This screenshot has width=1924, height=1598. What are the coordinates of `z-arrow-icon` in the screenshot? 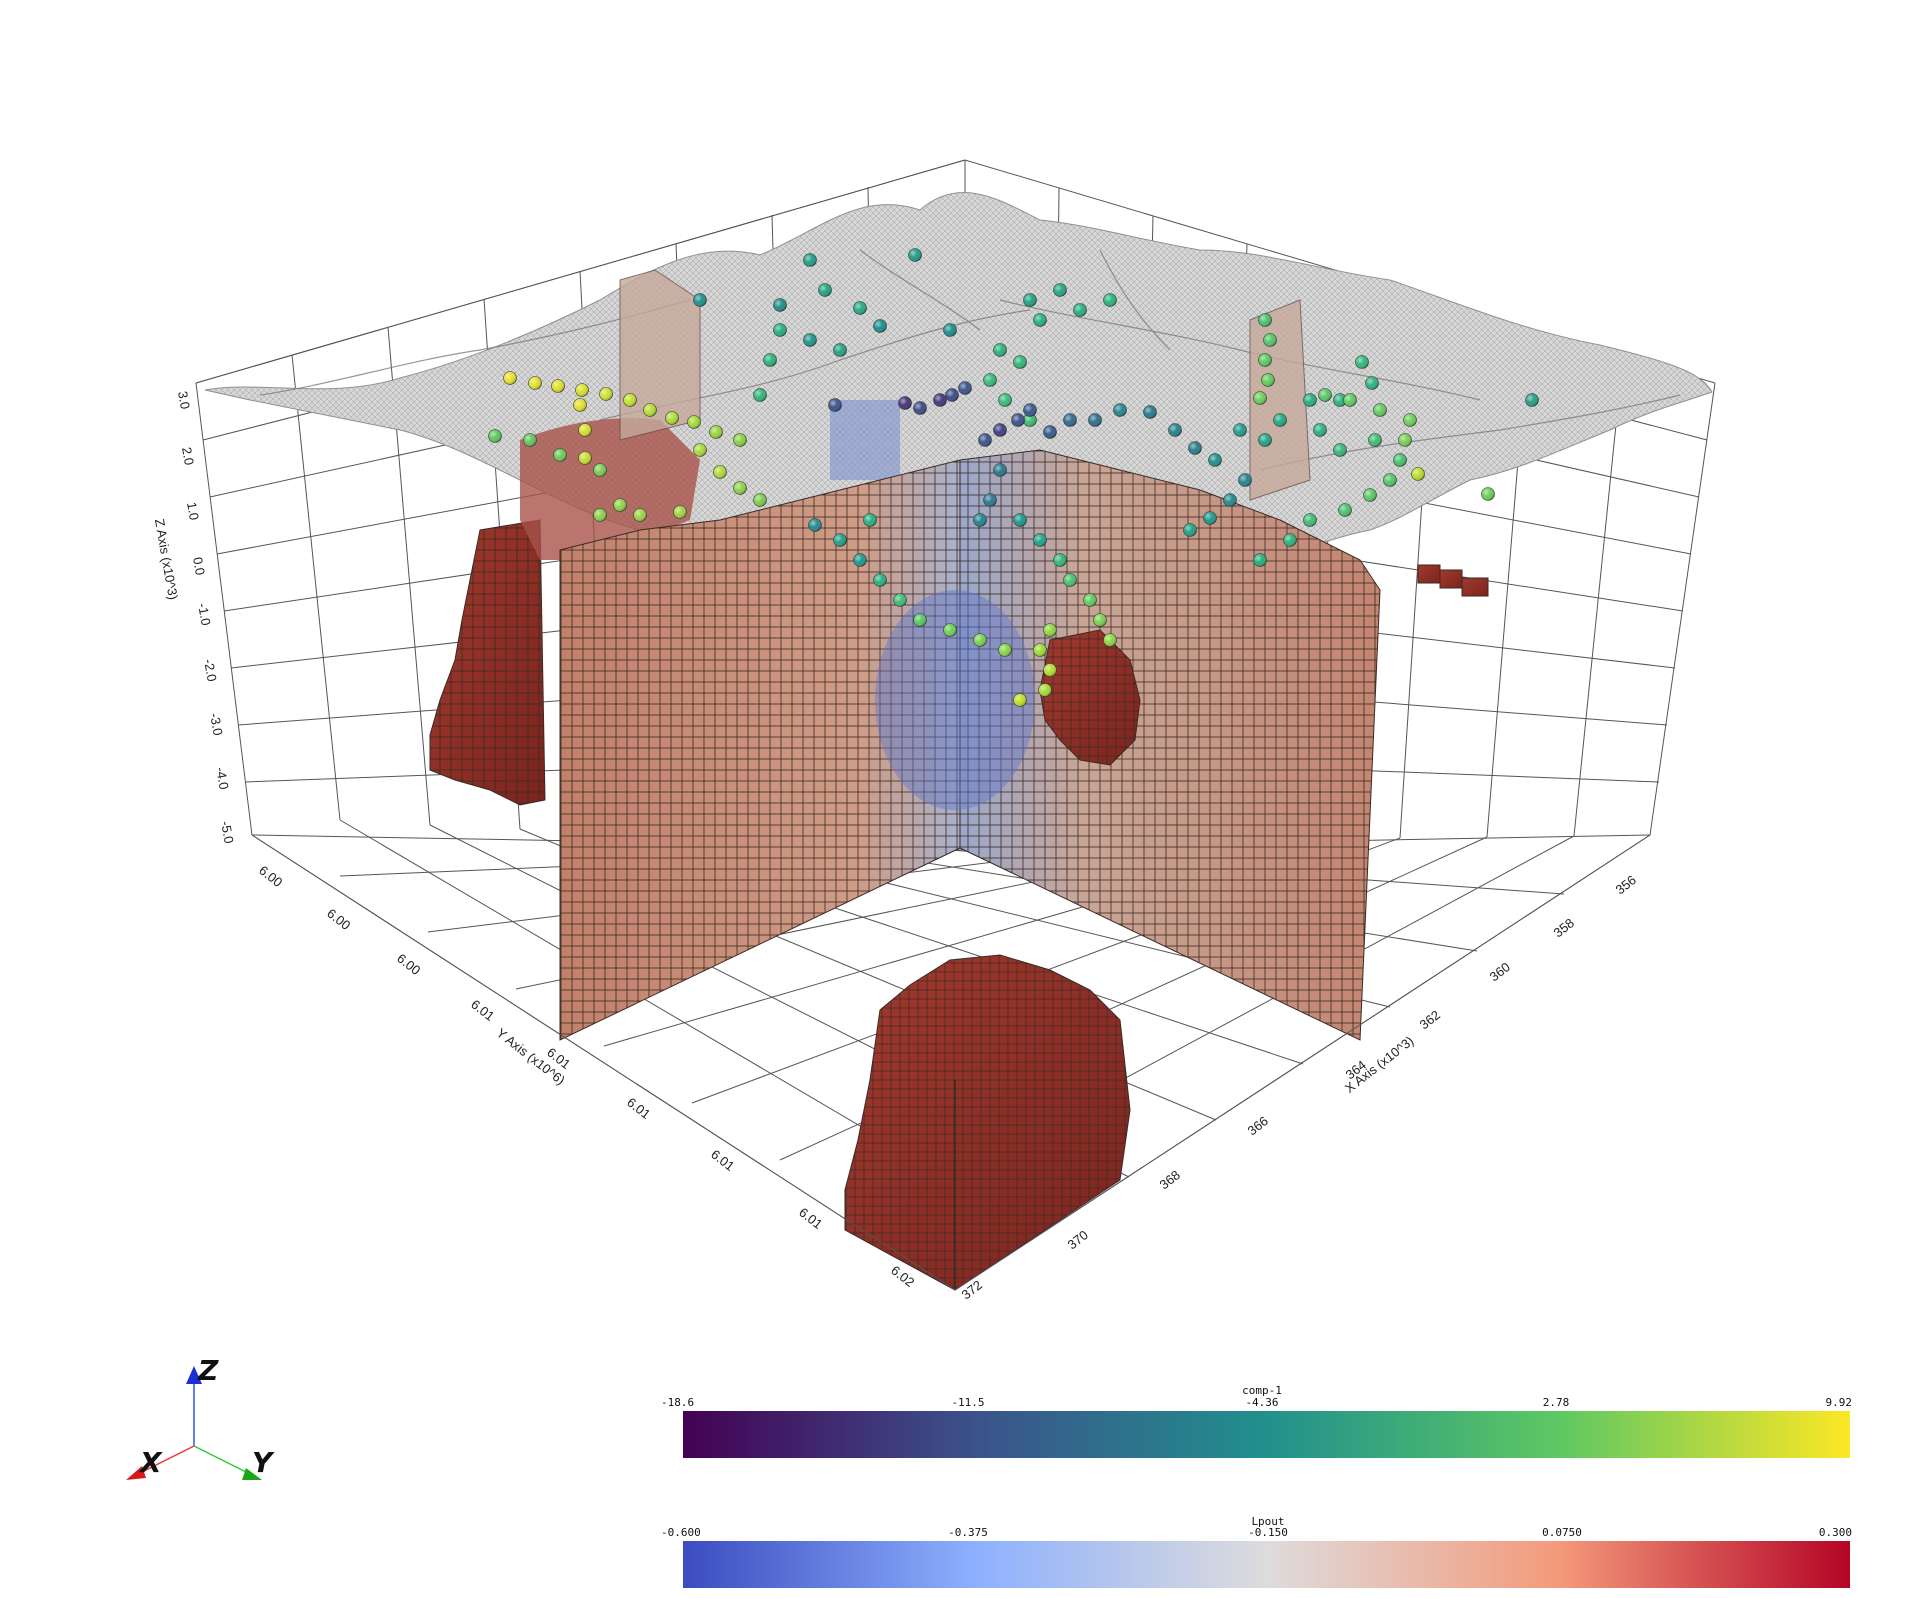 It's located at (194, 1375).